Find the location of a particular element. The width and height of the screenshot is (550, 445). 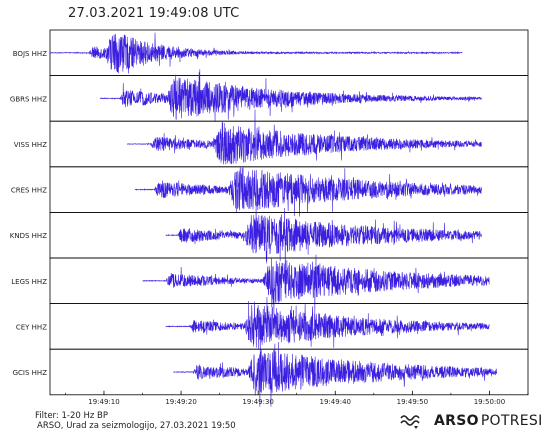

filter-note: Filter: 1-20 Hz BP is located at coordinates (71, 416).